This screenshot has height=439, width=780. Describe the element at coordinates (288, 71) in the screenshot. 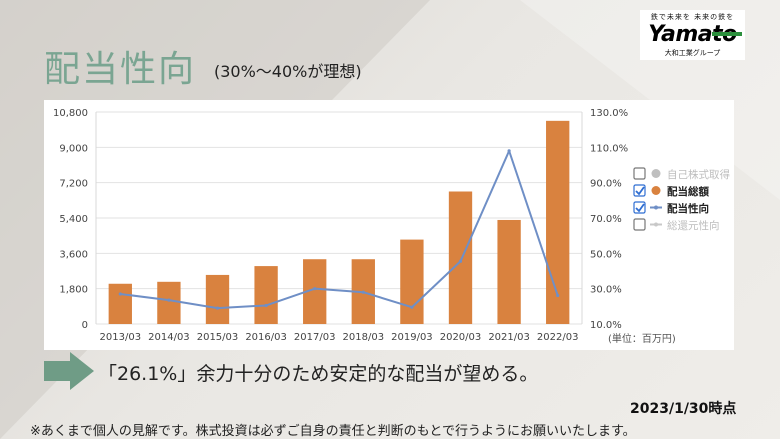

I see `page-subtitle: (30%〜40%が理想)` at that location.